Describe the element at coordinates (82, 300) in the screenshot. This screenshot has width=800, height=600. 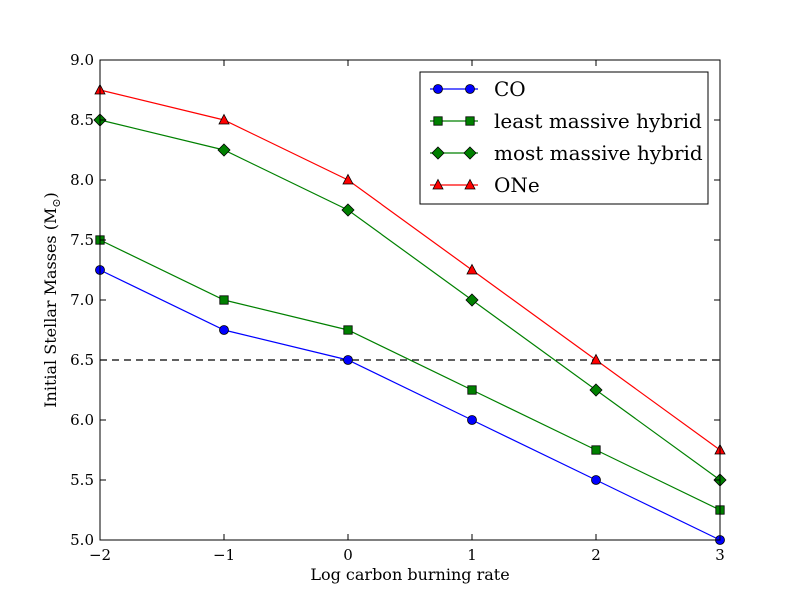
I see `y-tick-label: 7.0` at that location.